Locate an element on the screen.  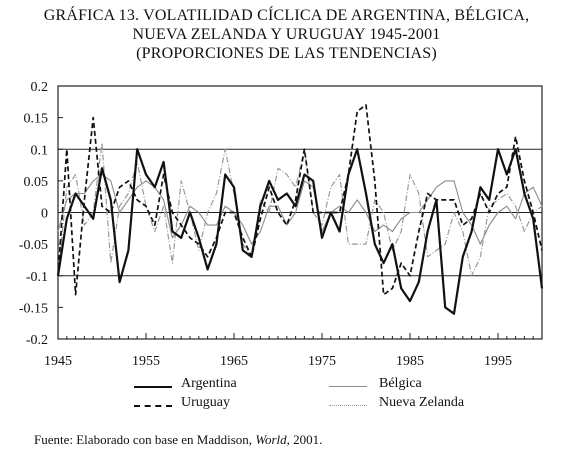
source-suffix: , 2001. is located at coordinates (304, 439).